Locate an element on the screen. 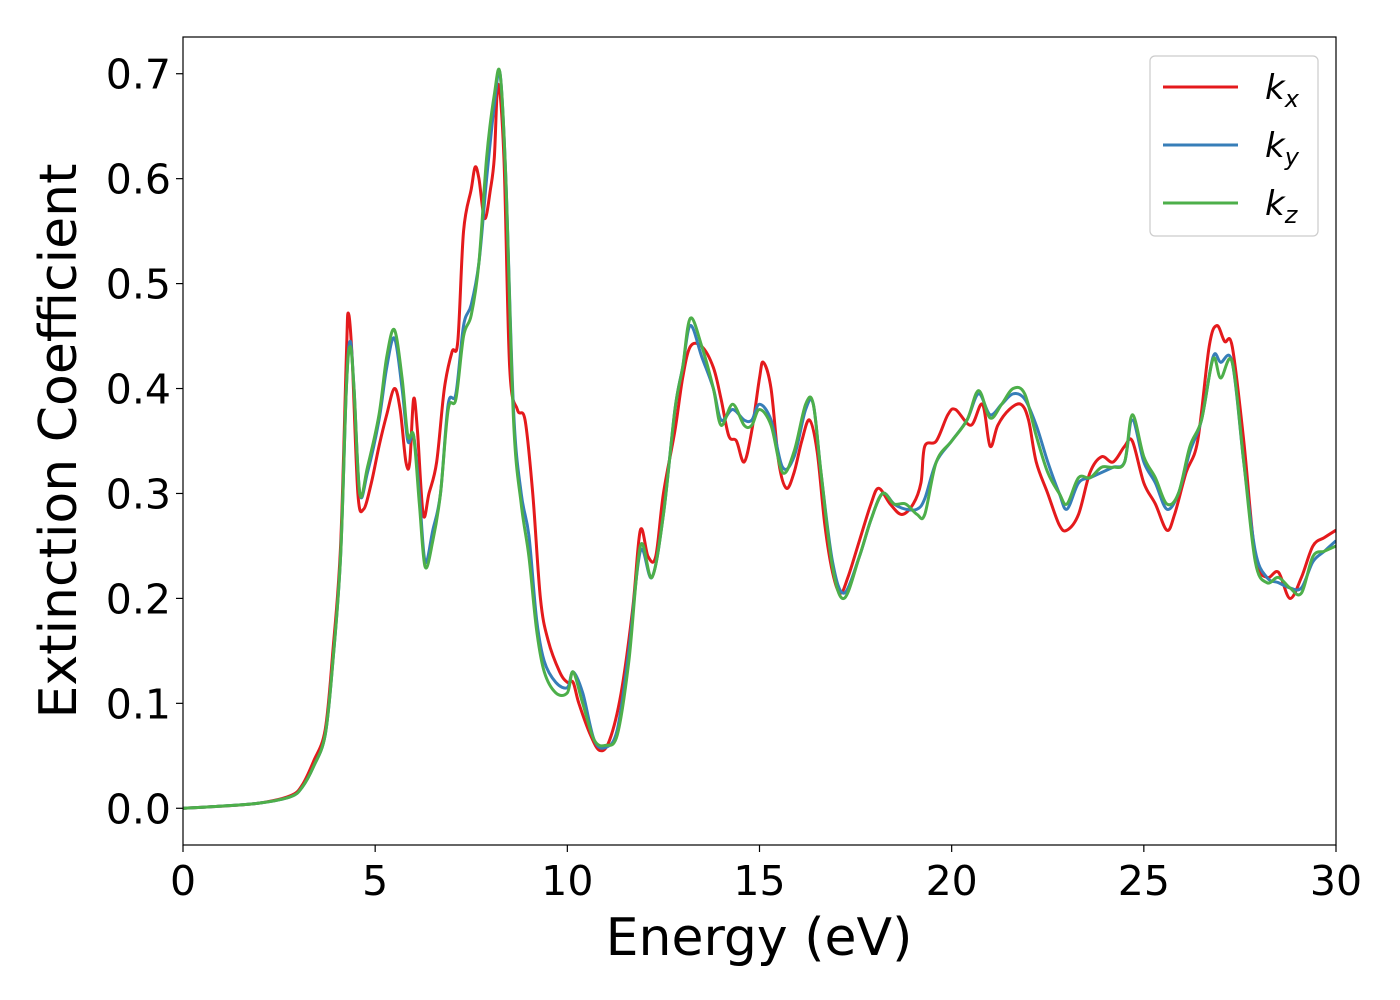 This screenshot has height=1000, width=1400. x-tick-label: 25 is located at coordinates (1144, 881).